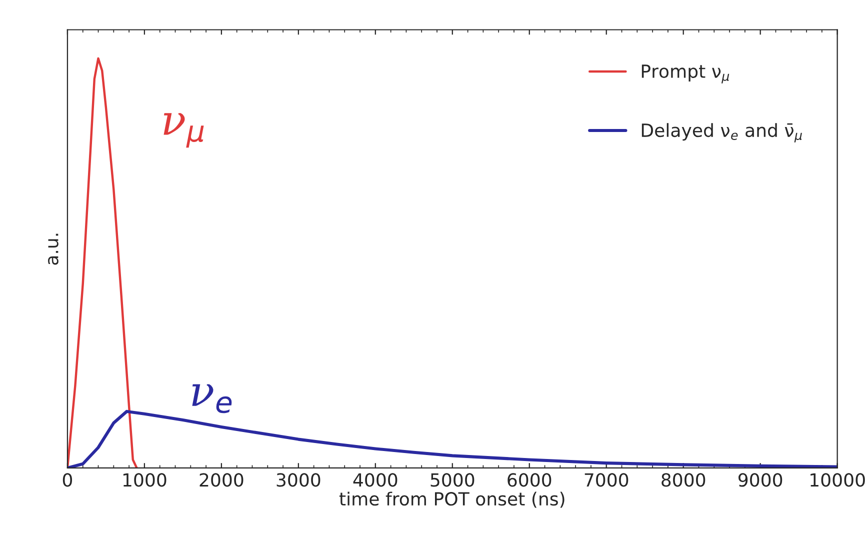  Describe the element at coordinates (722, 132) in the screenshot. I see `legend-label: Delayed ν$_{e}$ and ν̄$_{μ}$` at that location.